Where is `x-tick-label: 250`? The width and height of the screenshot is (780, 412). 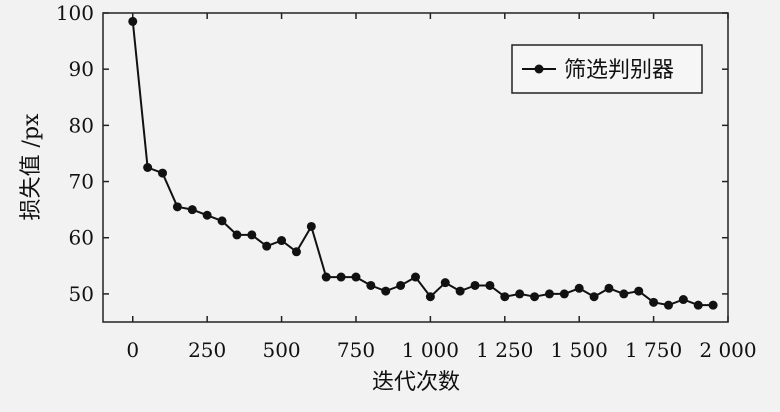 x-tick-label: 250 is located at coordinates (207, 350).